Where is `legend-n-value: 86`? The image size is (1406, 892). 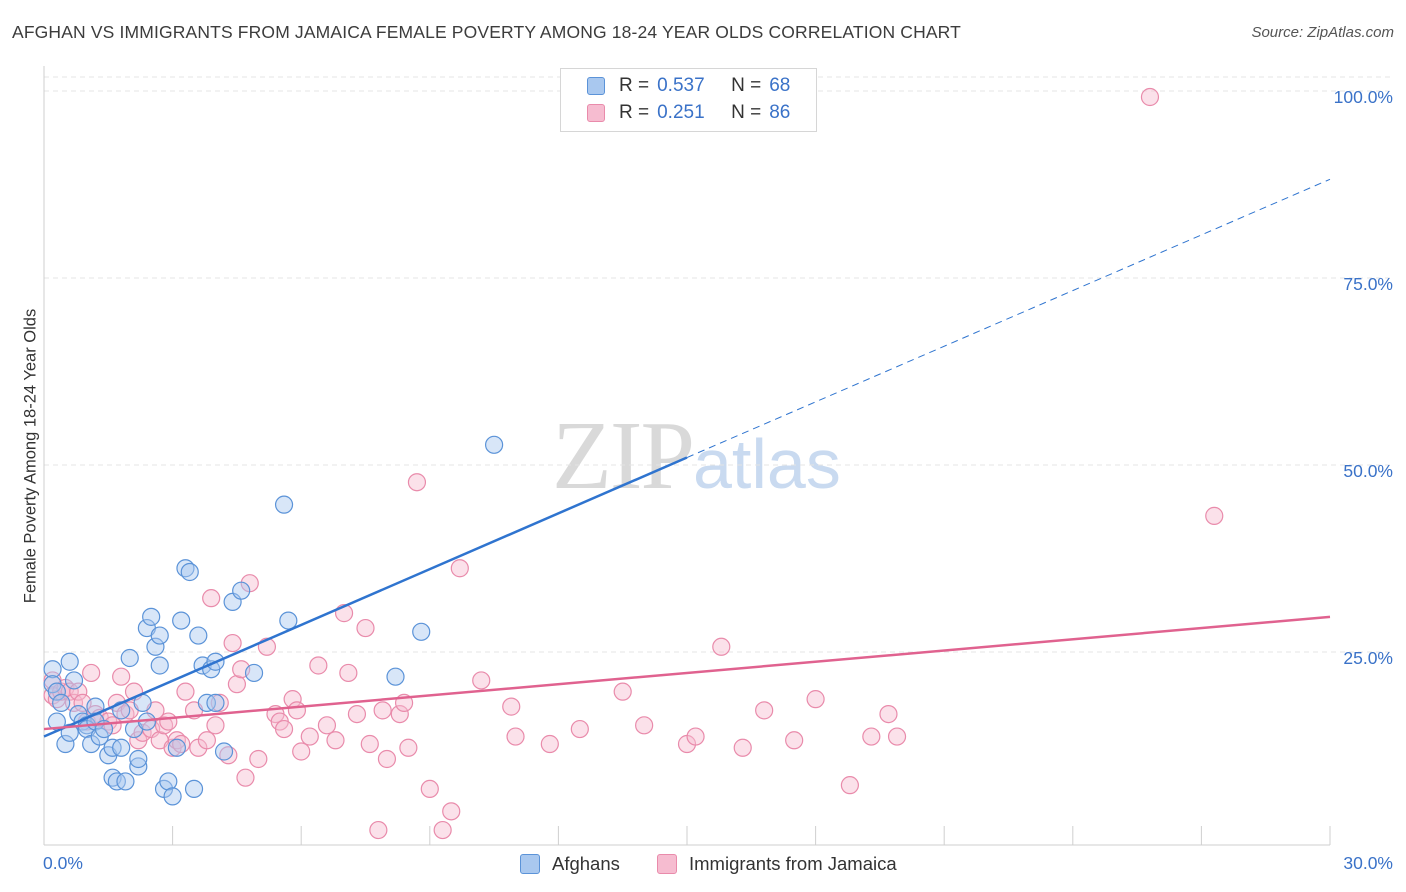 legend-n-value: 86 is located at coordinates (780, 112).